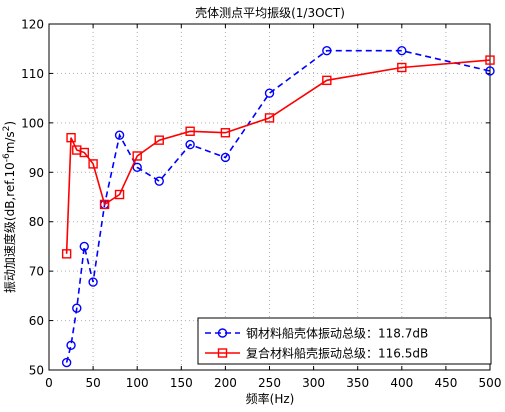  I want to click on x-tick-label: 250, so click(269, 383).